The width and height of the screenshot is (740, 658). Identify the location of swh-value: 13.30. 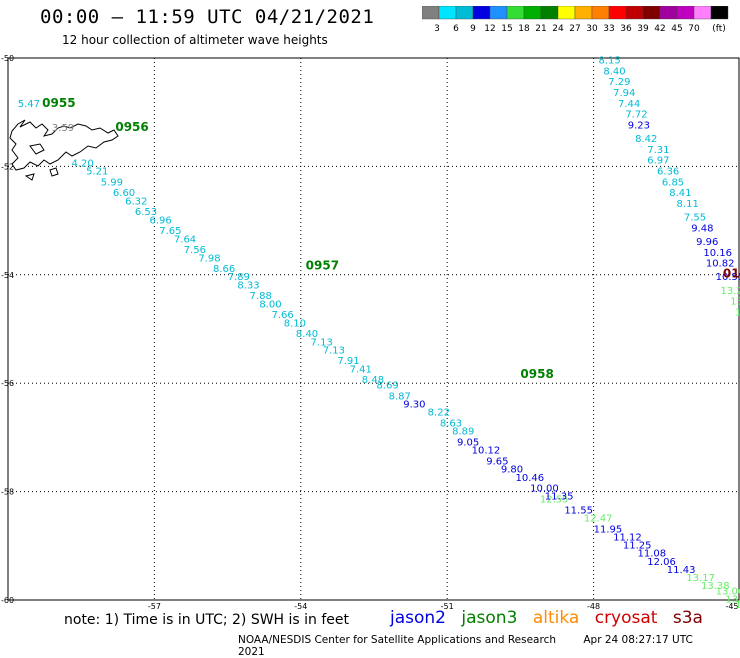
(732, 600).